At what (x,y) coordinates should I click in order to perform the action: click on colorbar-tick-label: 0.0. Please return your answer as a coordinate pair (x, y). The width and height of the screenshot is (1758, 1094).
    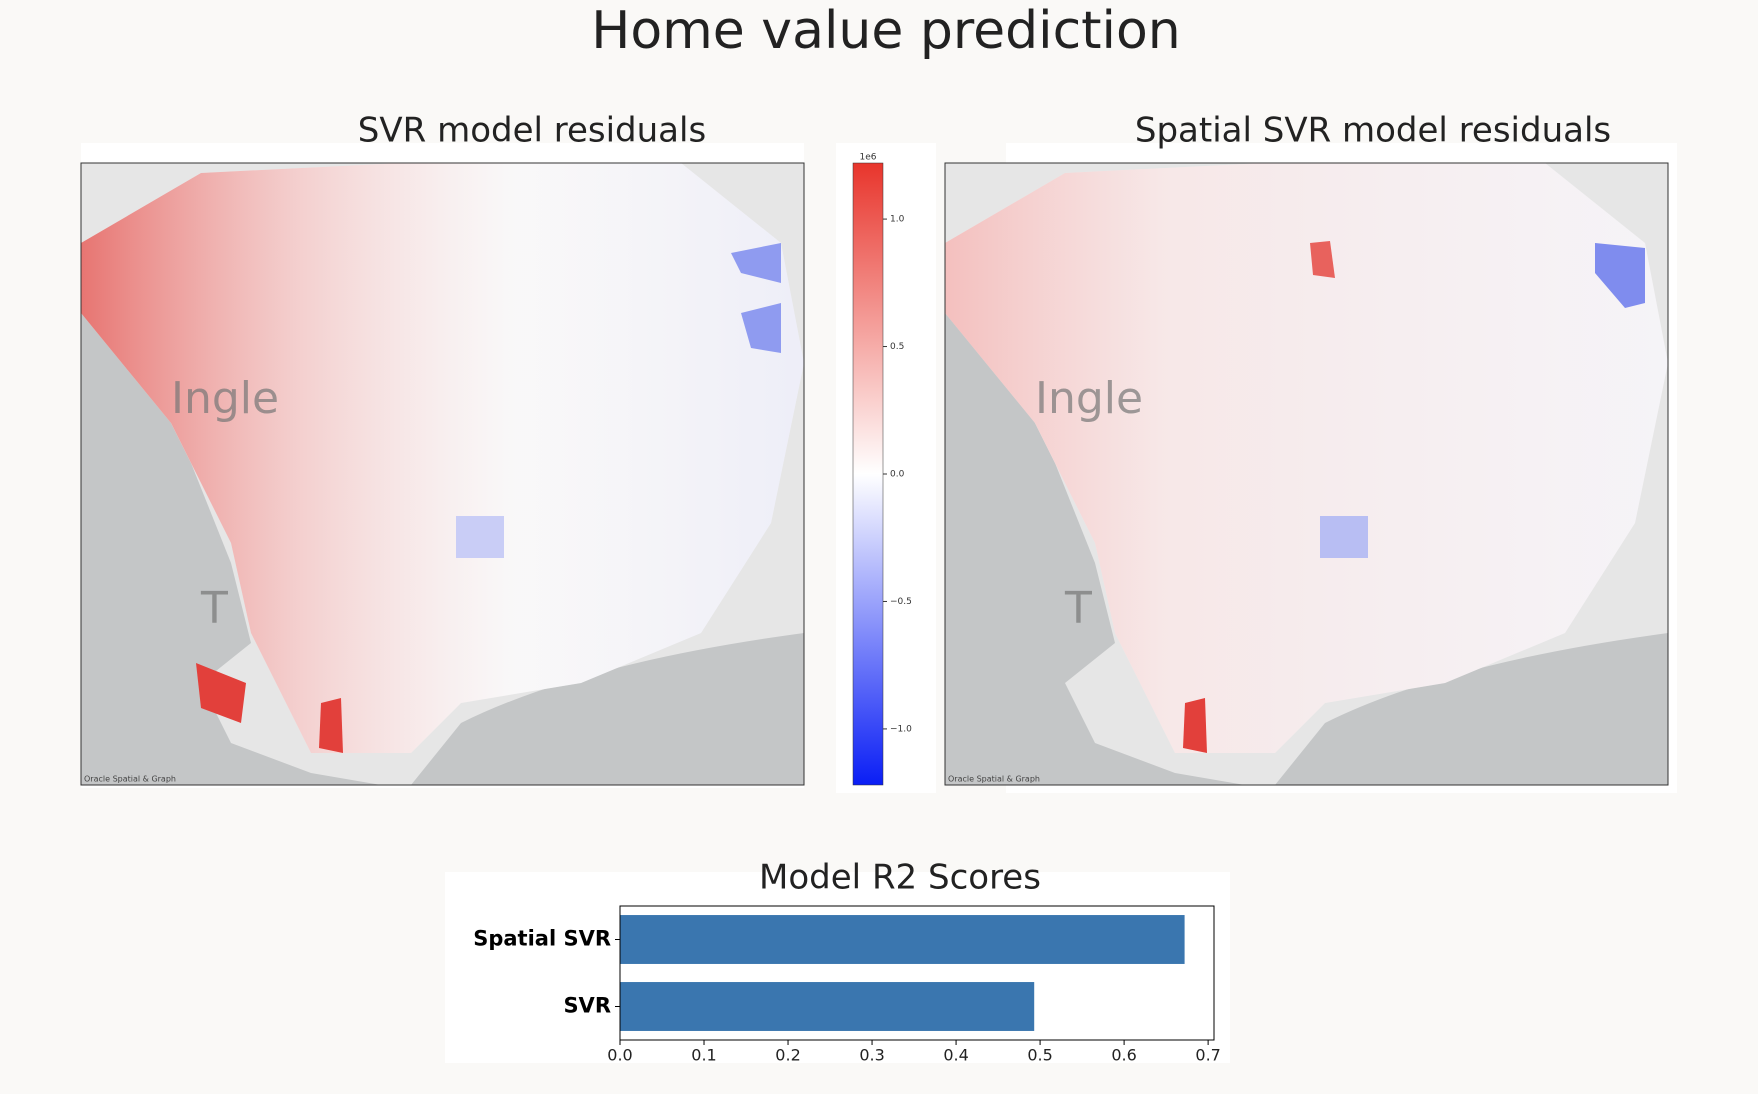
    Looking at the image, I should click on (897, 475).